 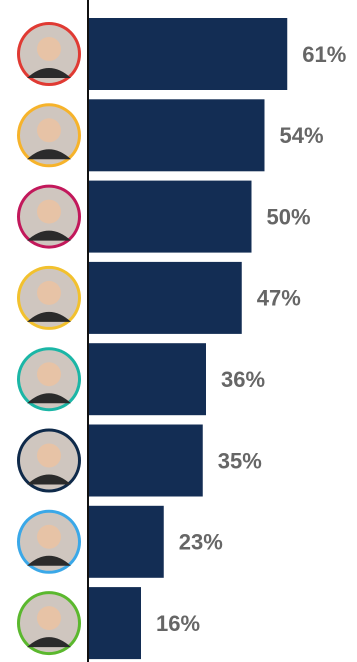 I want to click on value-label: 54%, so click(x=302, y=135).